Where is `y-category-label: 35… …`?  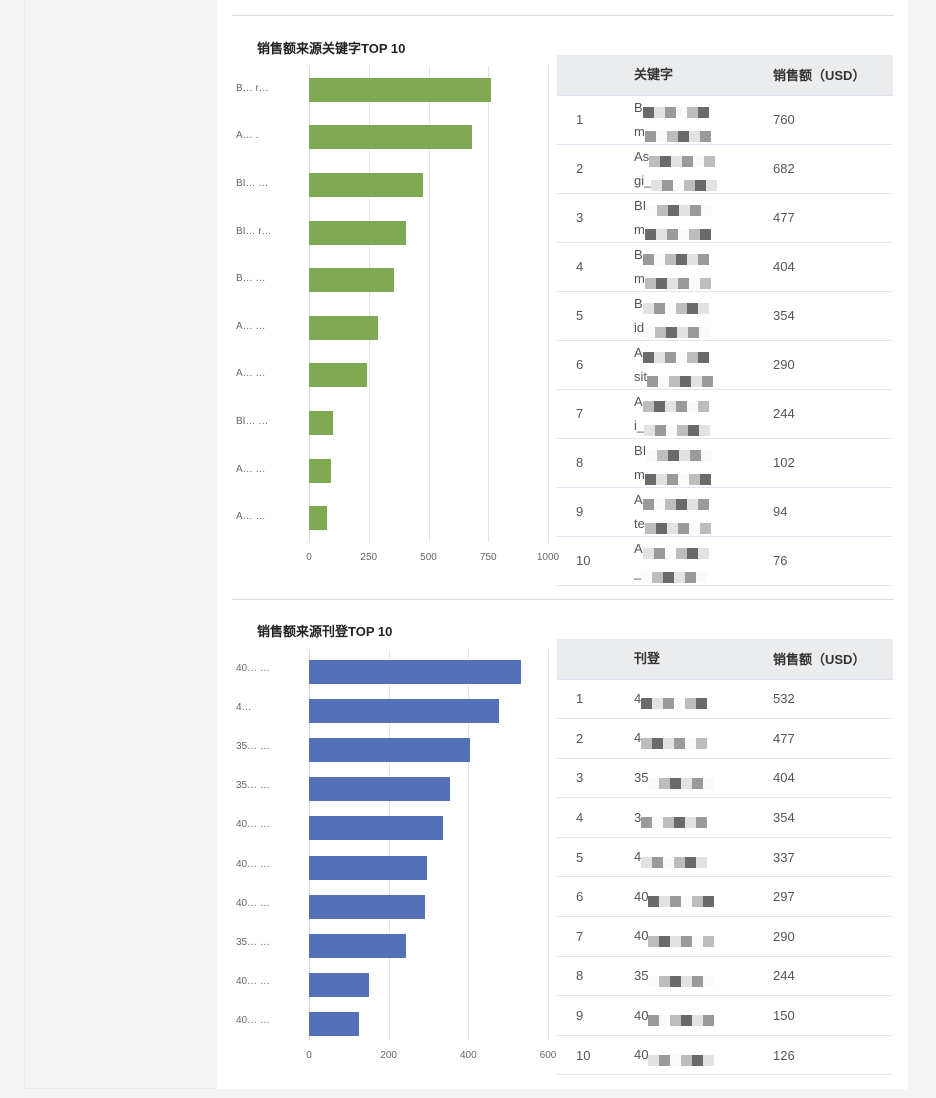
y-category-label: 35… … is located at coordinates (253, 786).